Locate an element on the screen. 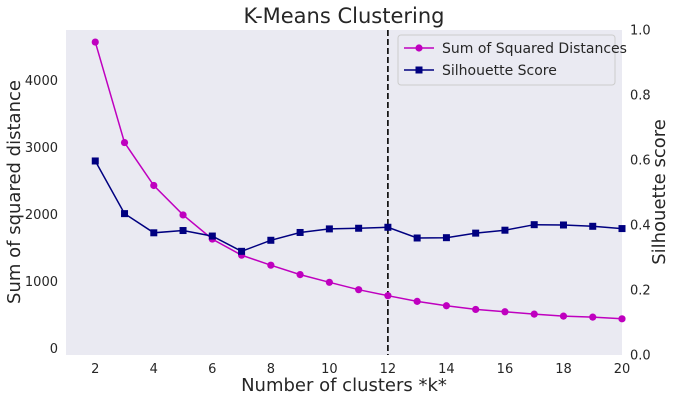  y-left-tick-label: 4000 is located at coordinates (41, 81).